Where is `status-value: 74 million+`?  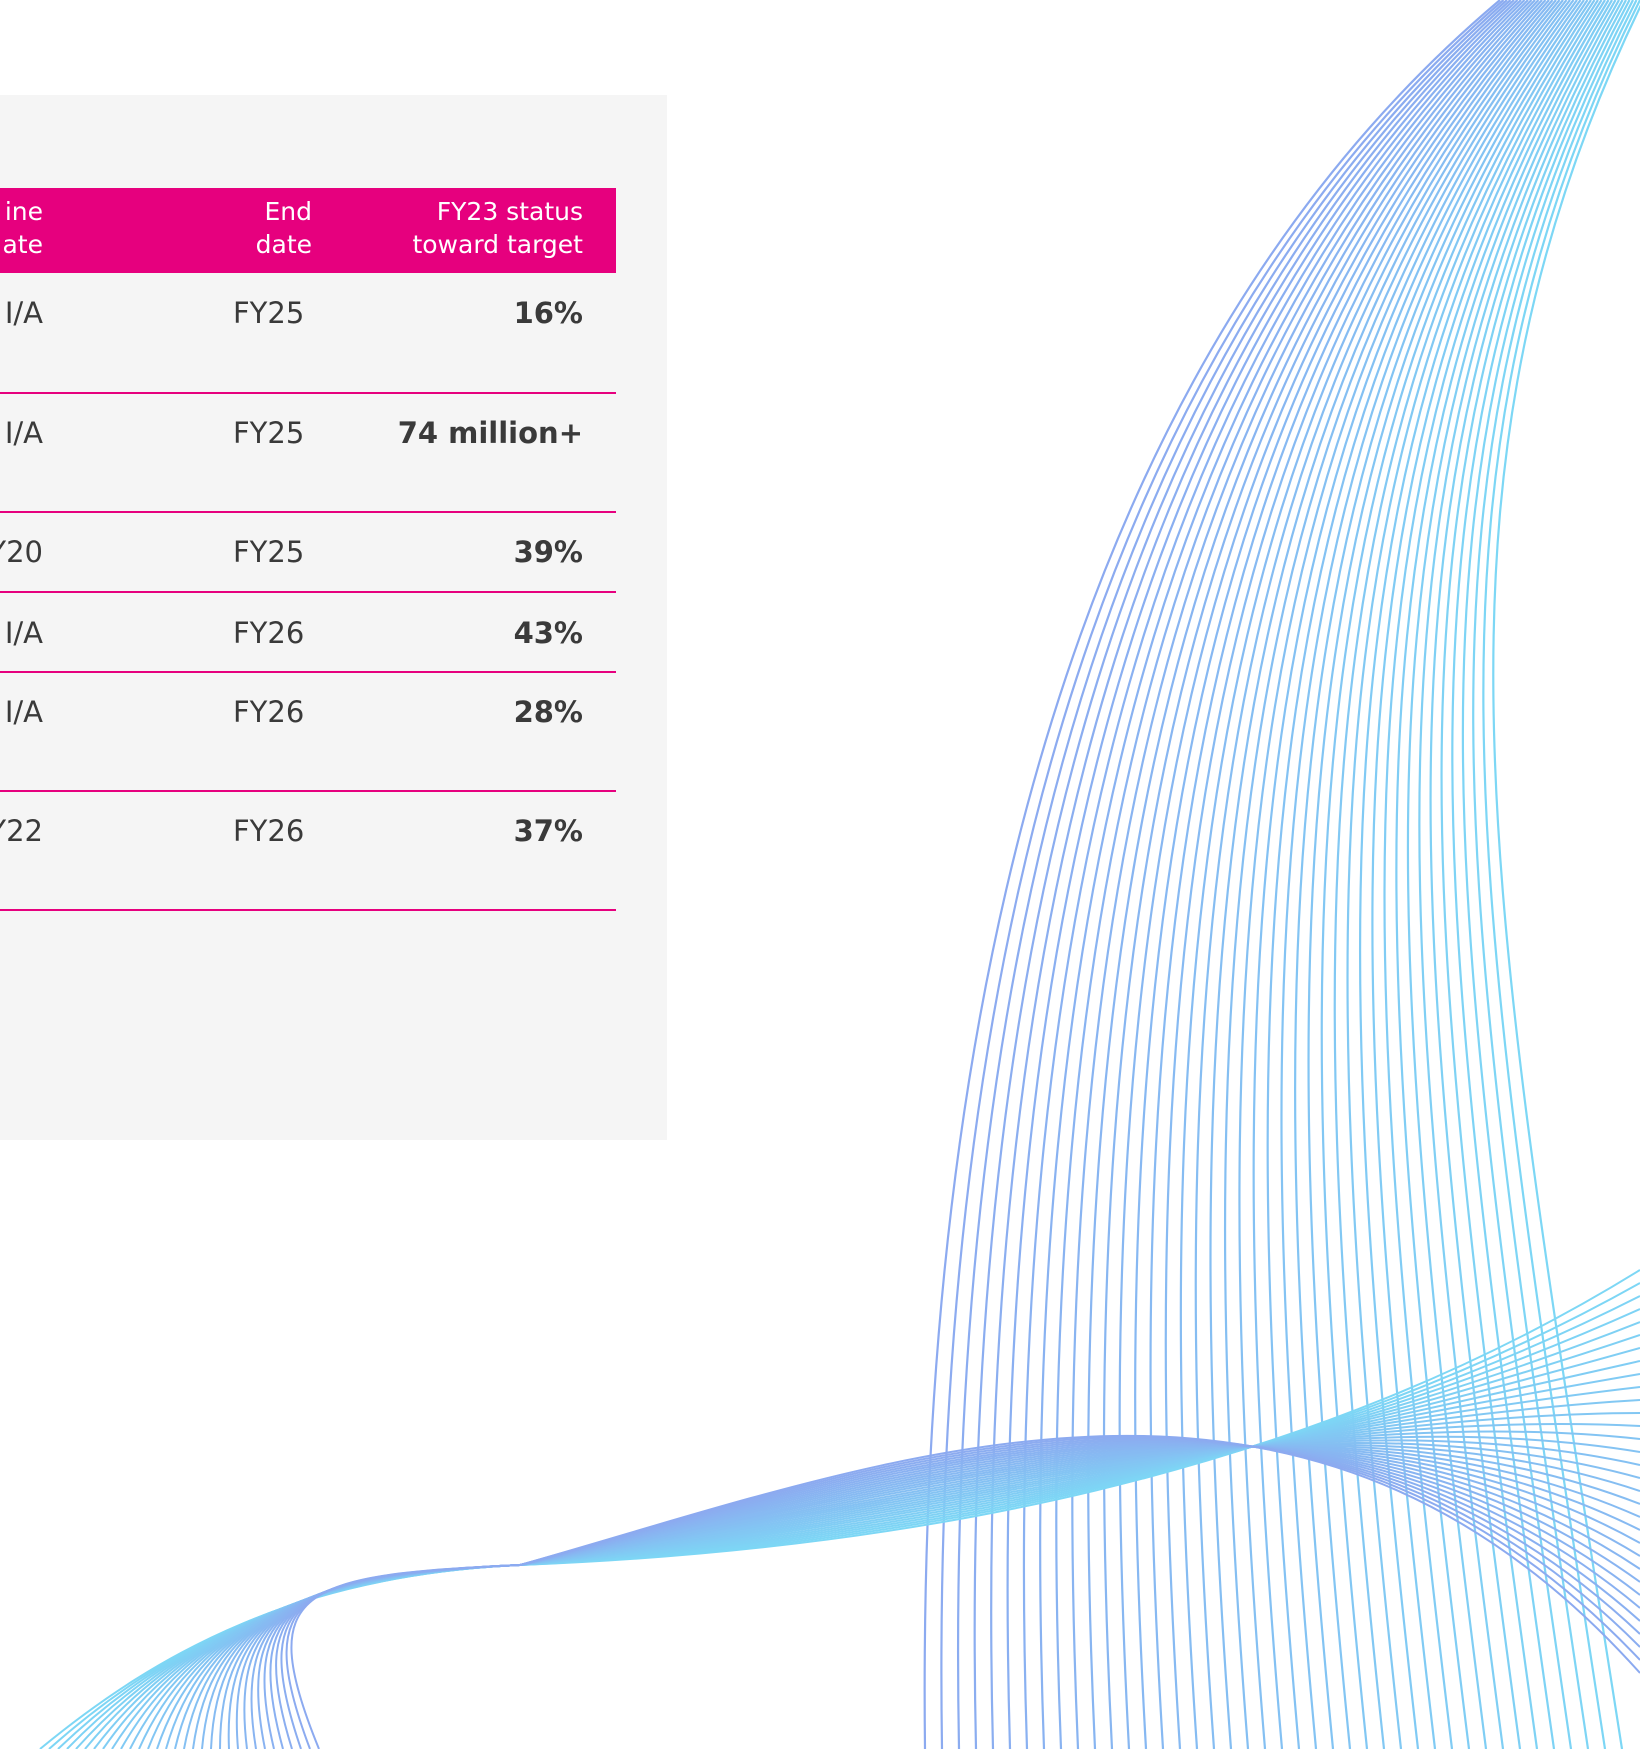 status-value: 74 million+ is located at coordinates (490, 433).